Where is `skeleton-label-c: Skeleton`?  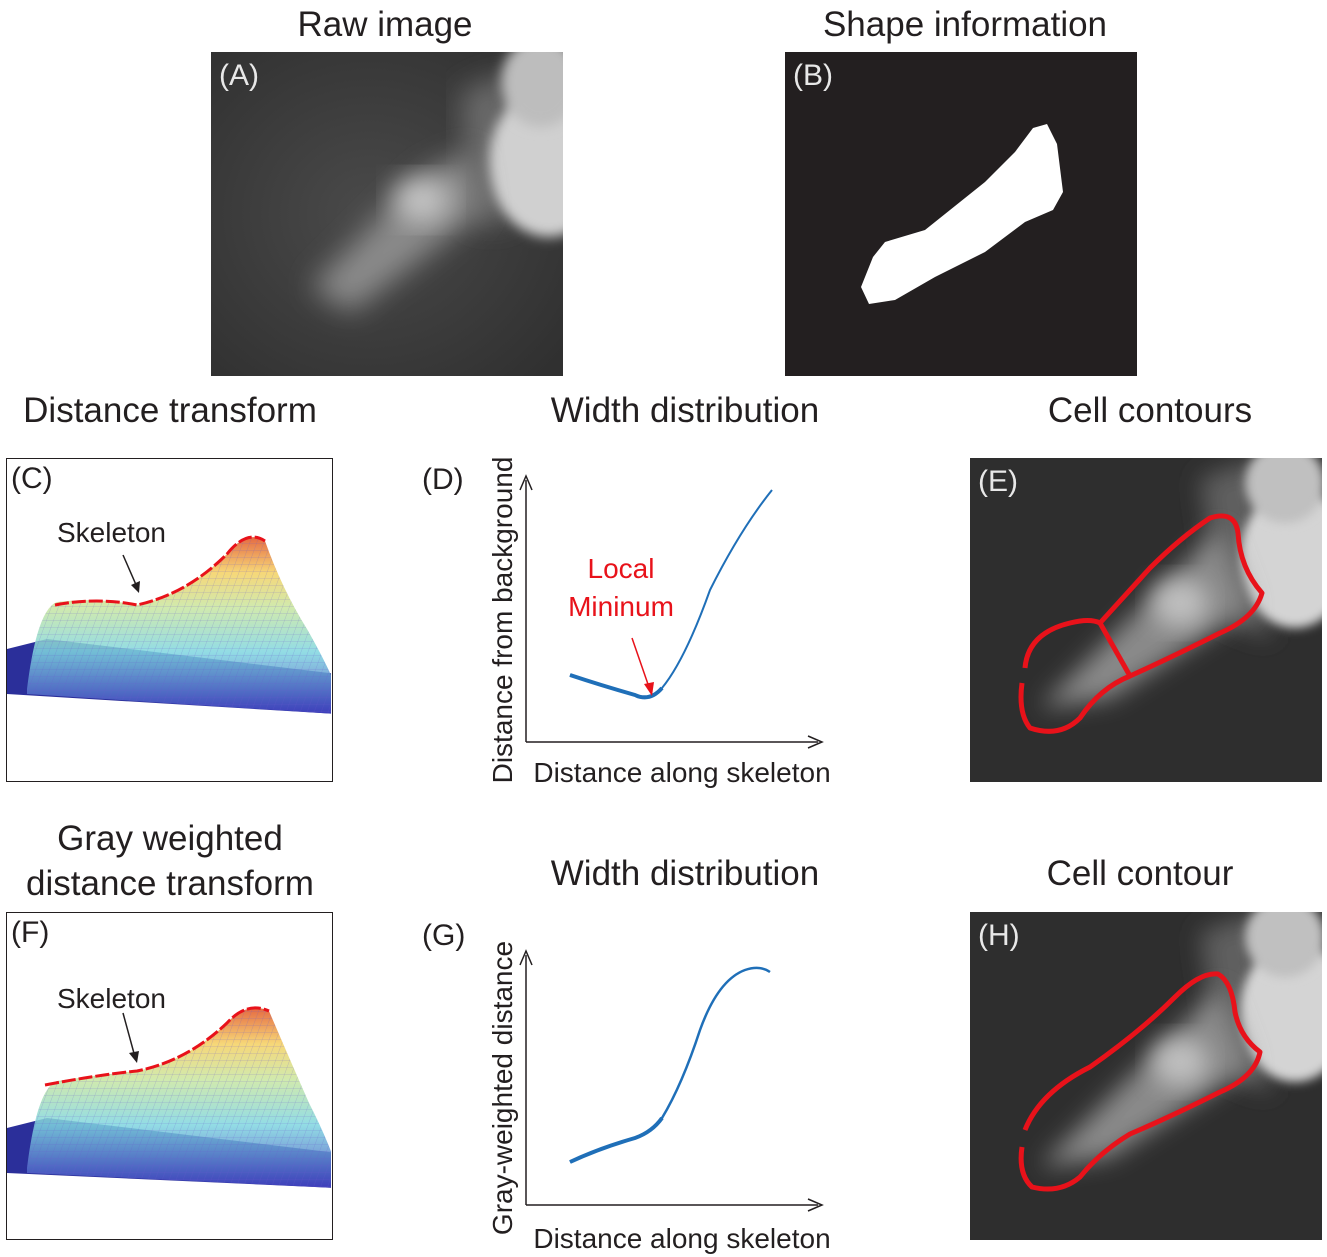
skeleton-label-c: Skeleton is located at coordinates (111, 532).